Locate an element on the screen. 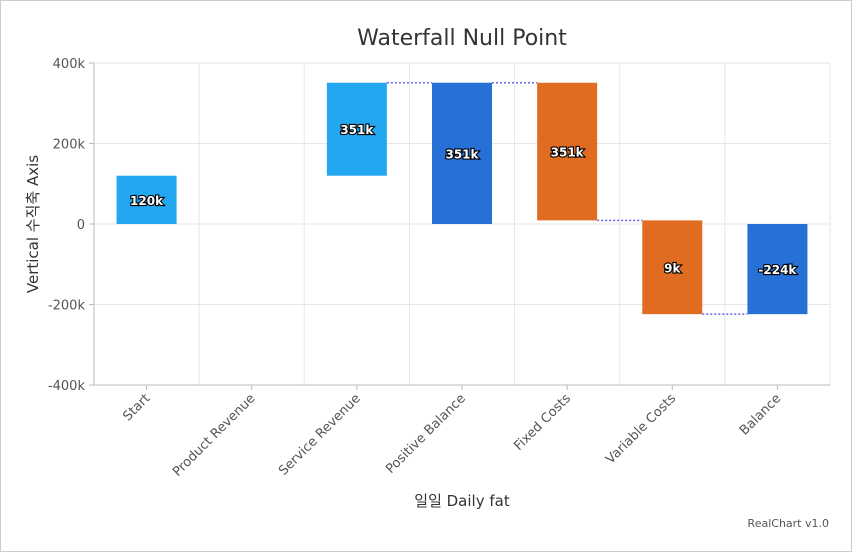  y-tick-label: 400k is located at coordinates (69, 64).